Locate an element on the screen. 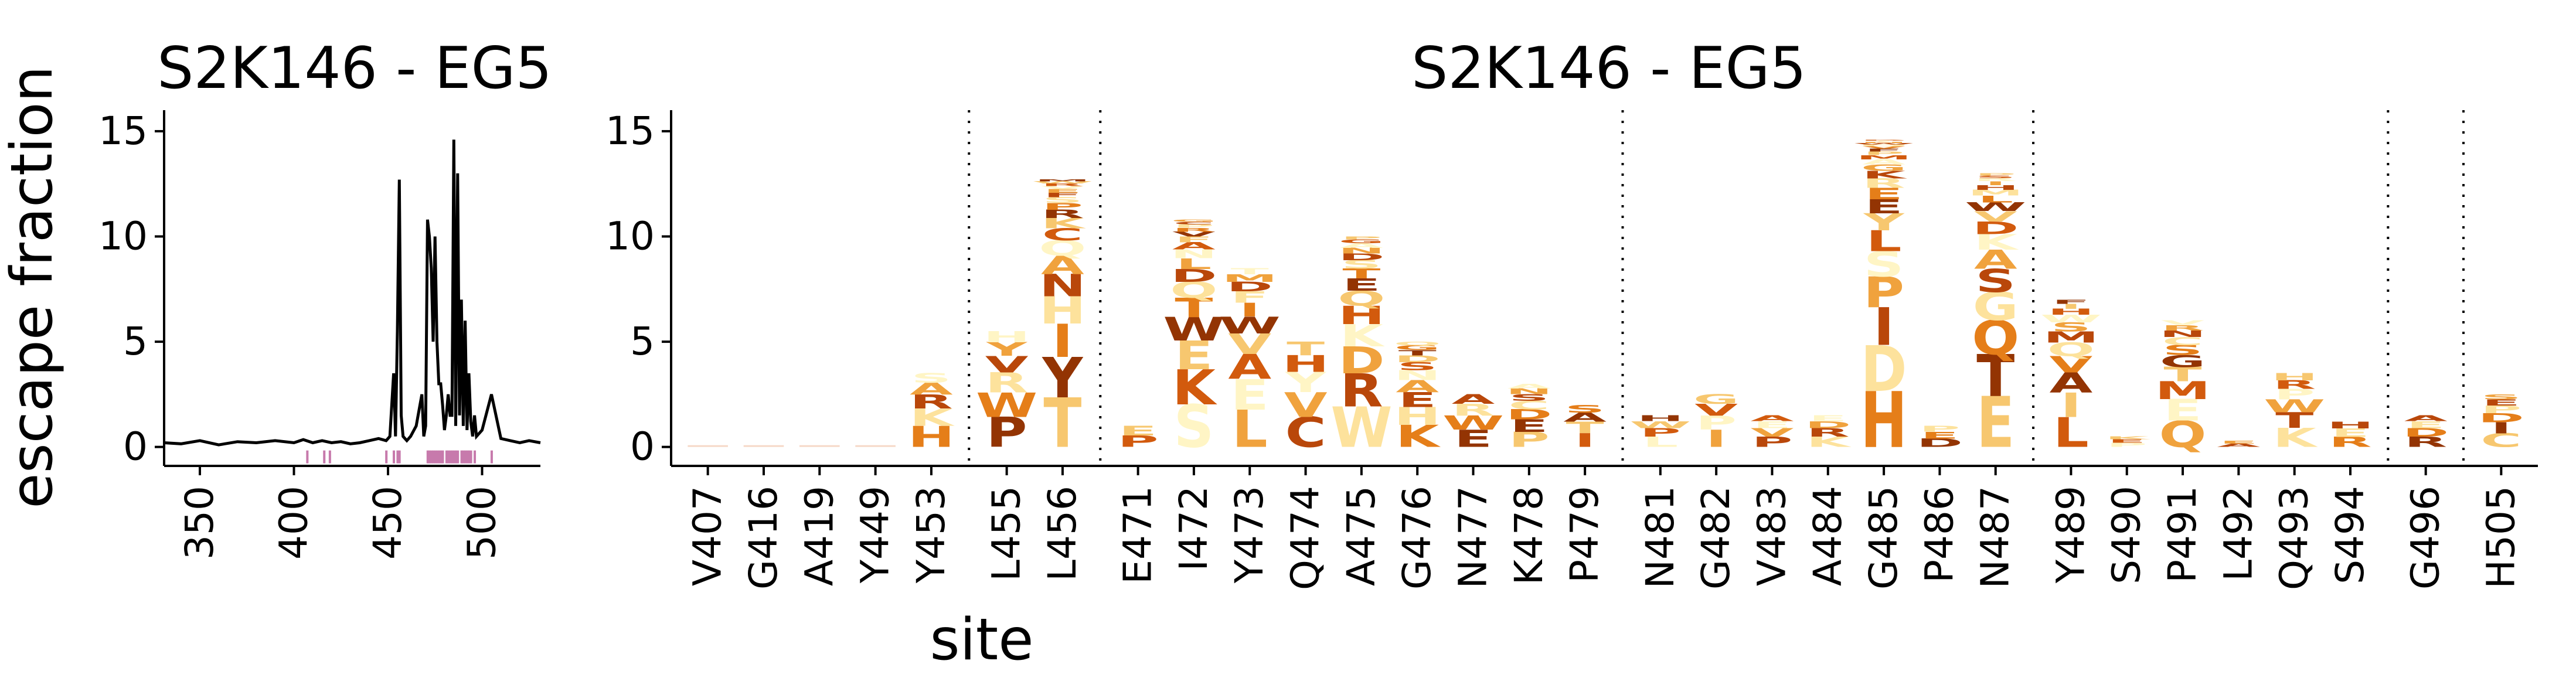  logo-letter: C is located at coordinates (1305, 432).